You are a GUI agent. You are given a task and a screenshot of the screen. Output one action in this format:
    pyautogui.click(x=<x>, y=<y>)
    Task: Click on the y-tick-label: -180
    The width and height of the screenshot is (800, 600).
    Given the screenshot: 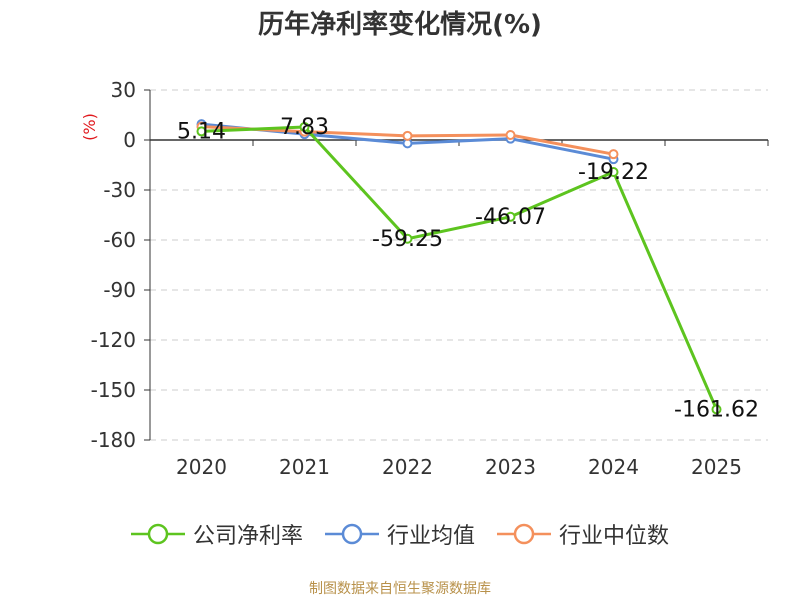 What is the action you would take?
    pyautogui.click(x=113, y=440)
    